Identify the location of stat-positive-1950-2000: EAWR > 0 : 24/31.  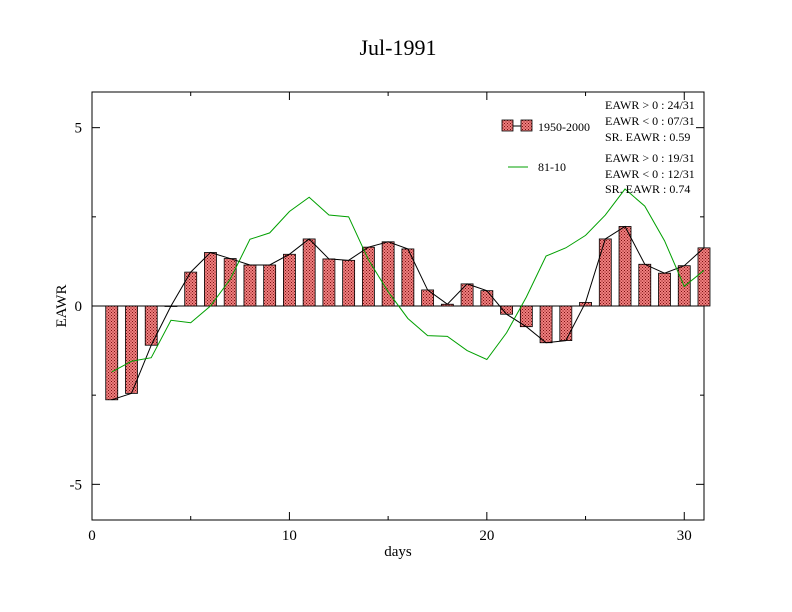
(650, 105).